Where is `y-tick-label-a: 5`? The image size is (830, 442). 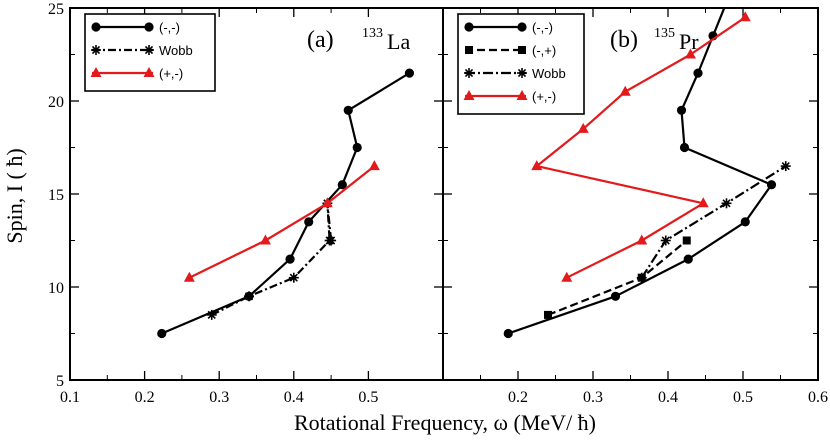 y-tick-label-a: 5 is located at coordinates (60, 381).